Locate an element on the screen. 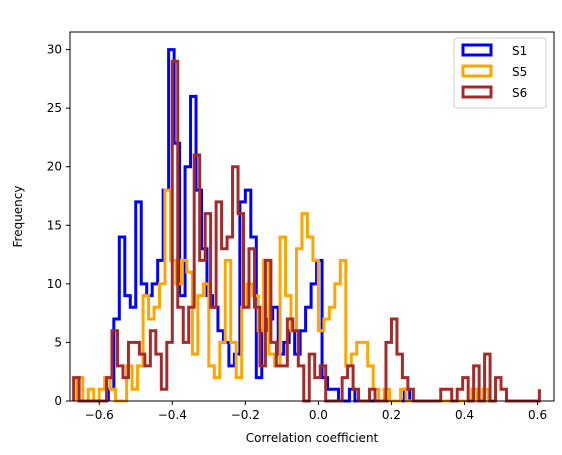 Image resolution: width=562 pixels, height=455 pixels. x-axis-label: Correlation coefficient is located at coordinates (312, 438).